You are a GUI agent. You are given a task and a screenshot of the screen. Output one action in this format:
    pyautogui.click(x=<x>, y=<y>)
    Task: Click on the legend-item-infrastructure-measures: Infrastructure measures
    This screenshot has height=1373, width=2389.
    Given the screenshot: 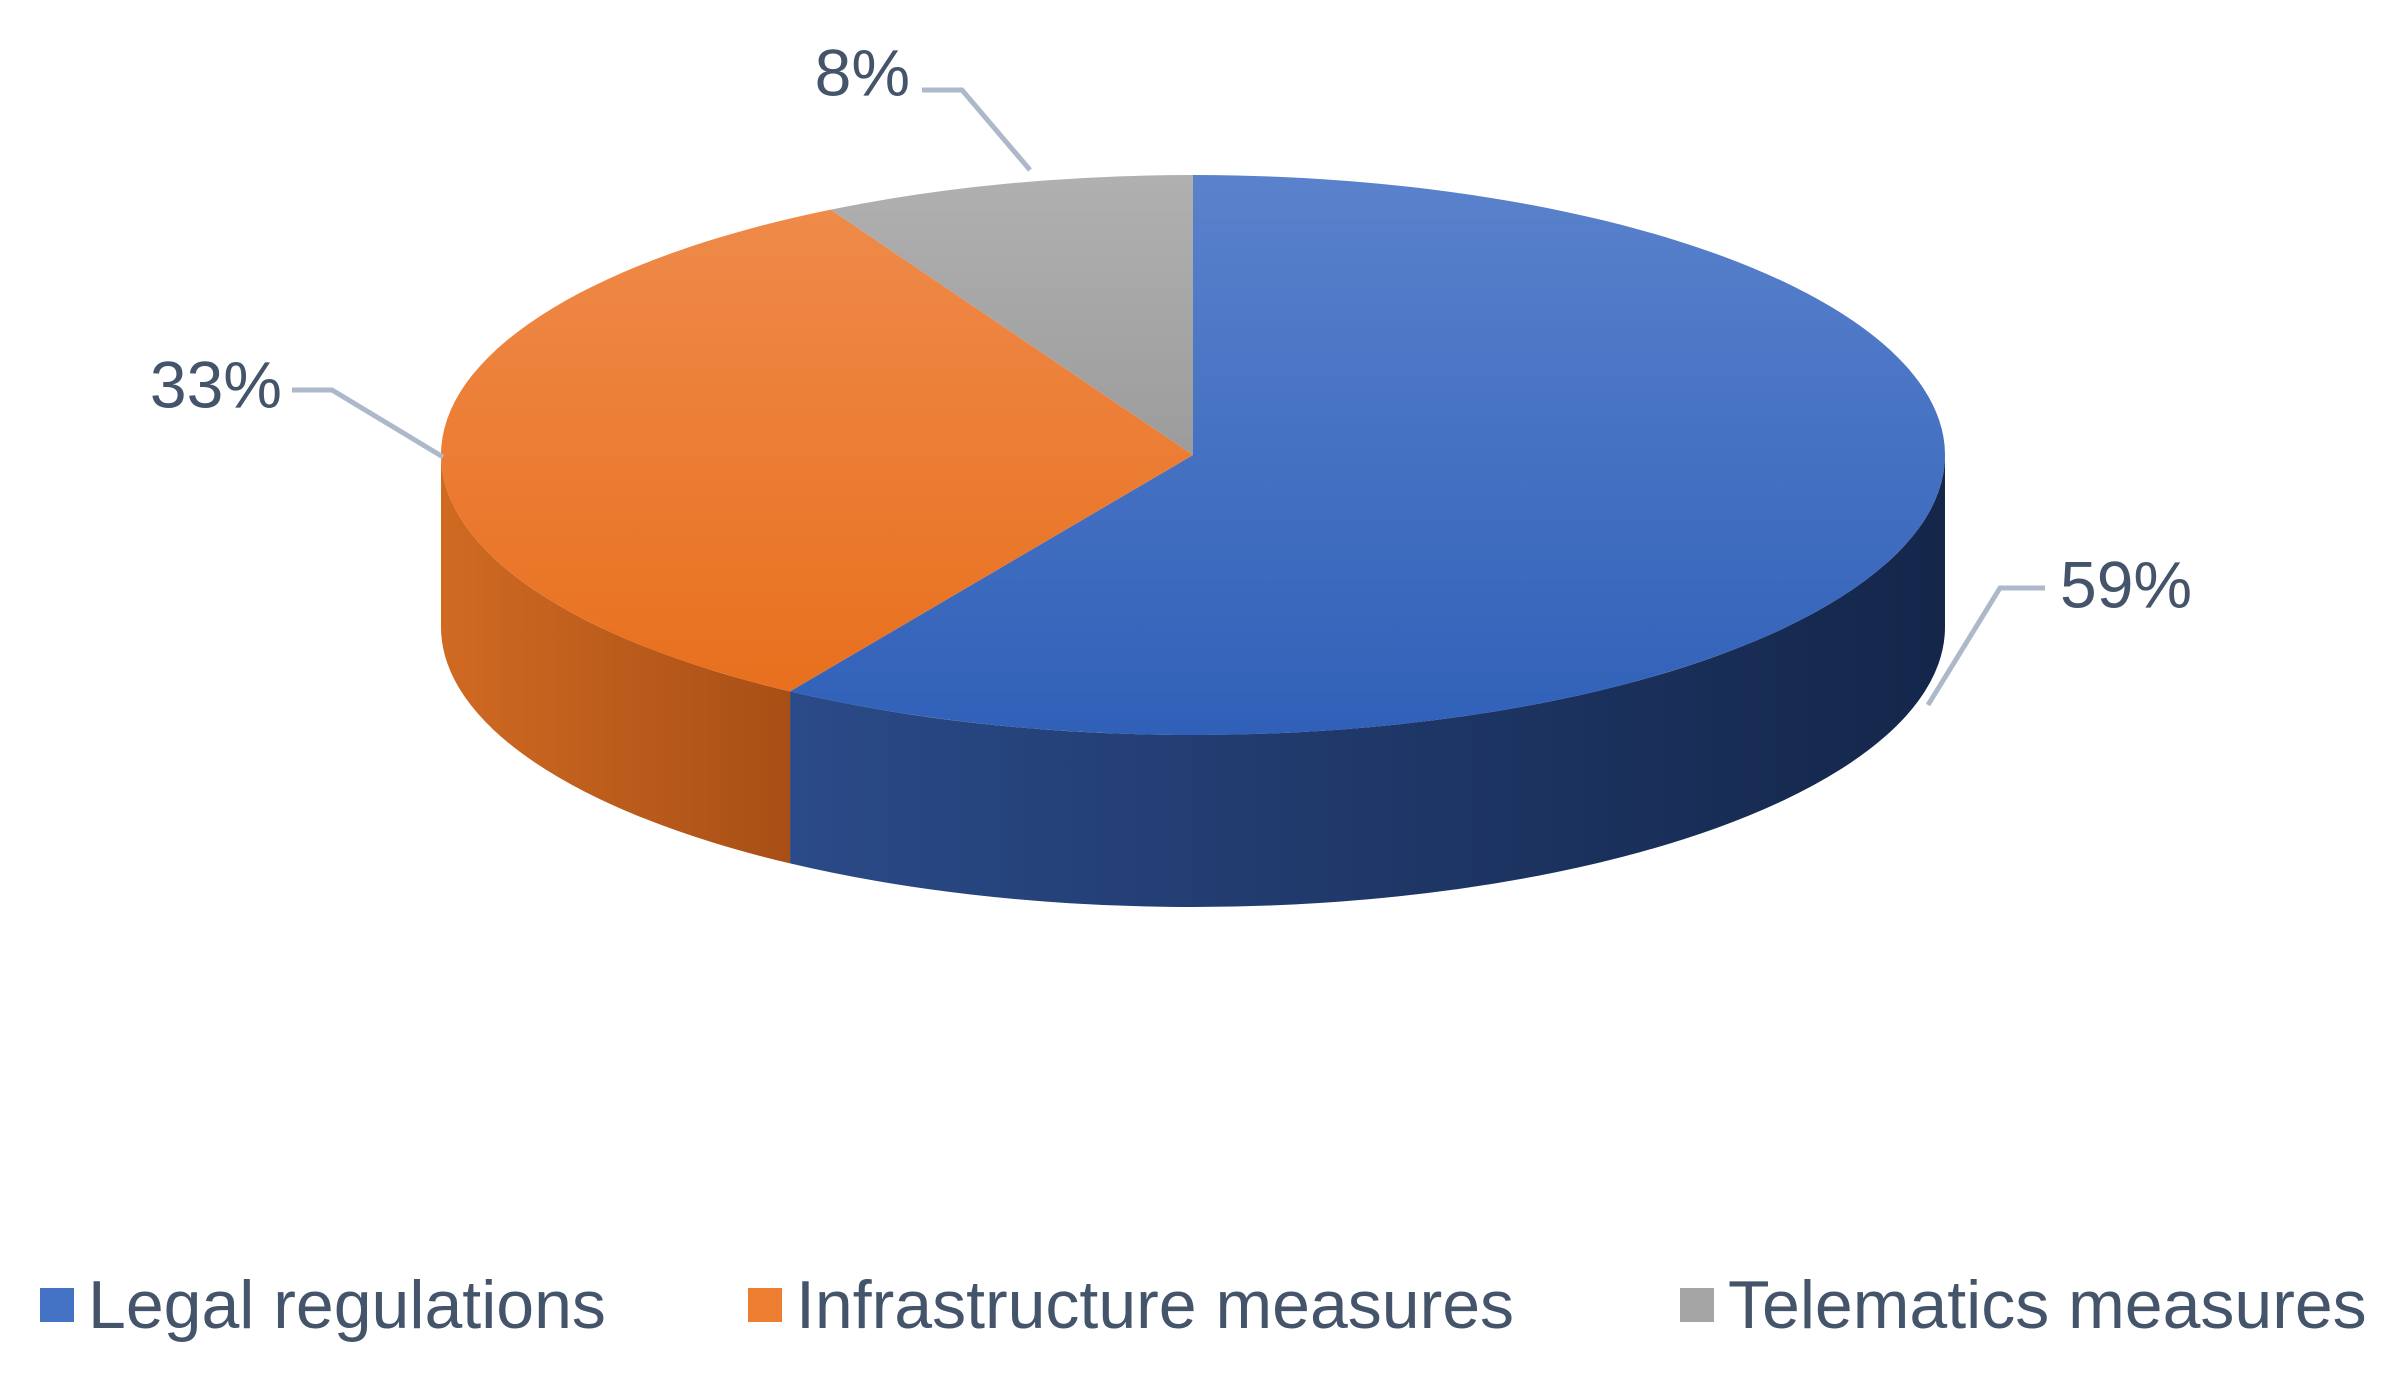 What is the action you would take?
    pyautogui.click(x=1131, y=1305)
    